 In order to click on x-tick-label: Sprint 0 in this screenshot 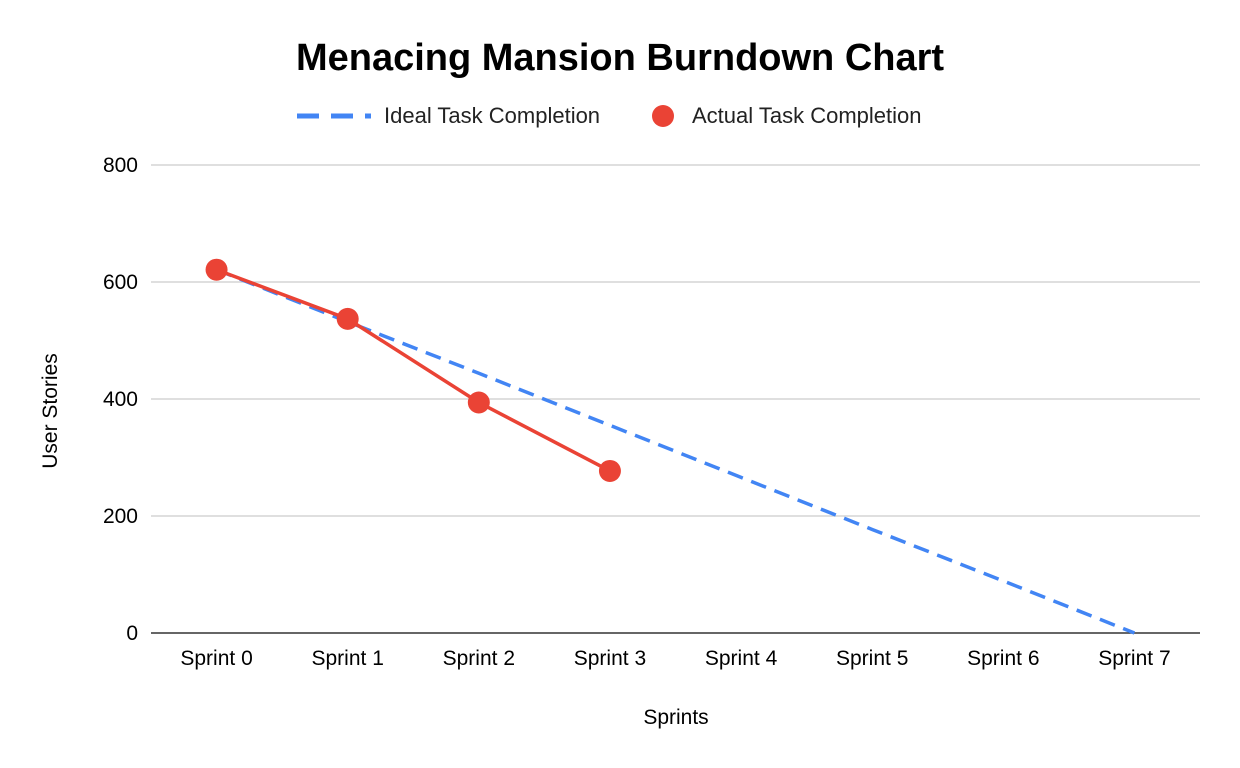, I will do `click(216, 658)`.